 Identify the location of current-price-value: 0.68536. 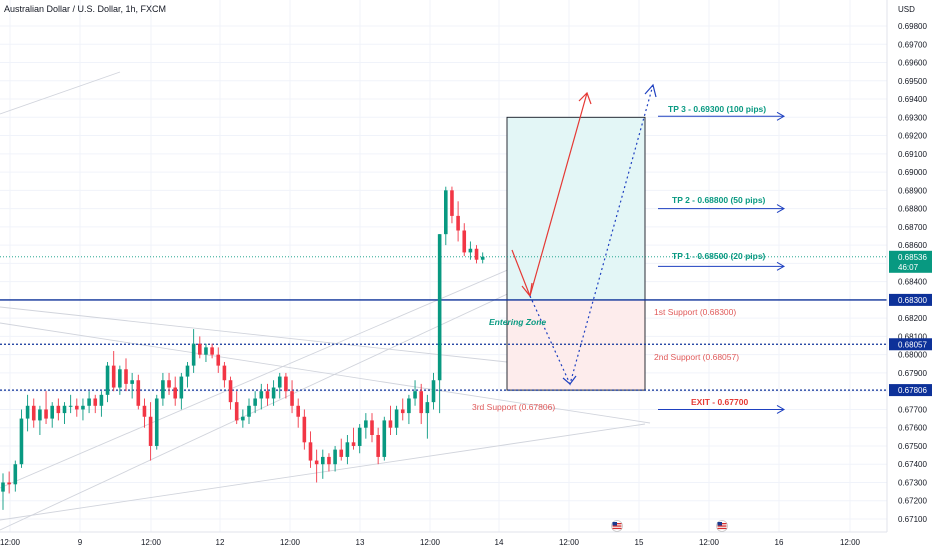
(912, 257).